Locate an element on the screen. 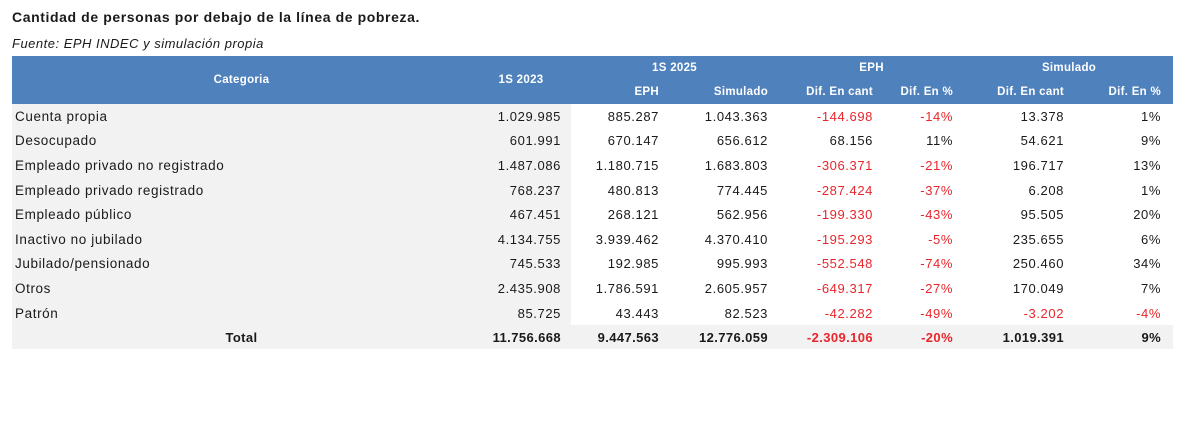 Image resolution: width=1200 pixels, height=433 pixels. row-sim-dif-cant: 196.717 is located at coordinates (1038, 165).